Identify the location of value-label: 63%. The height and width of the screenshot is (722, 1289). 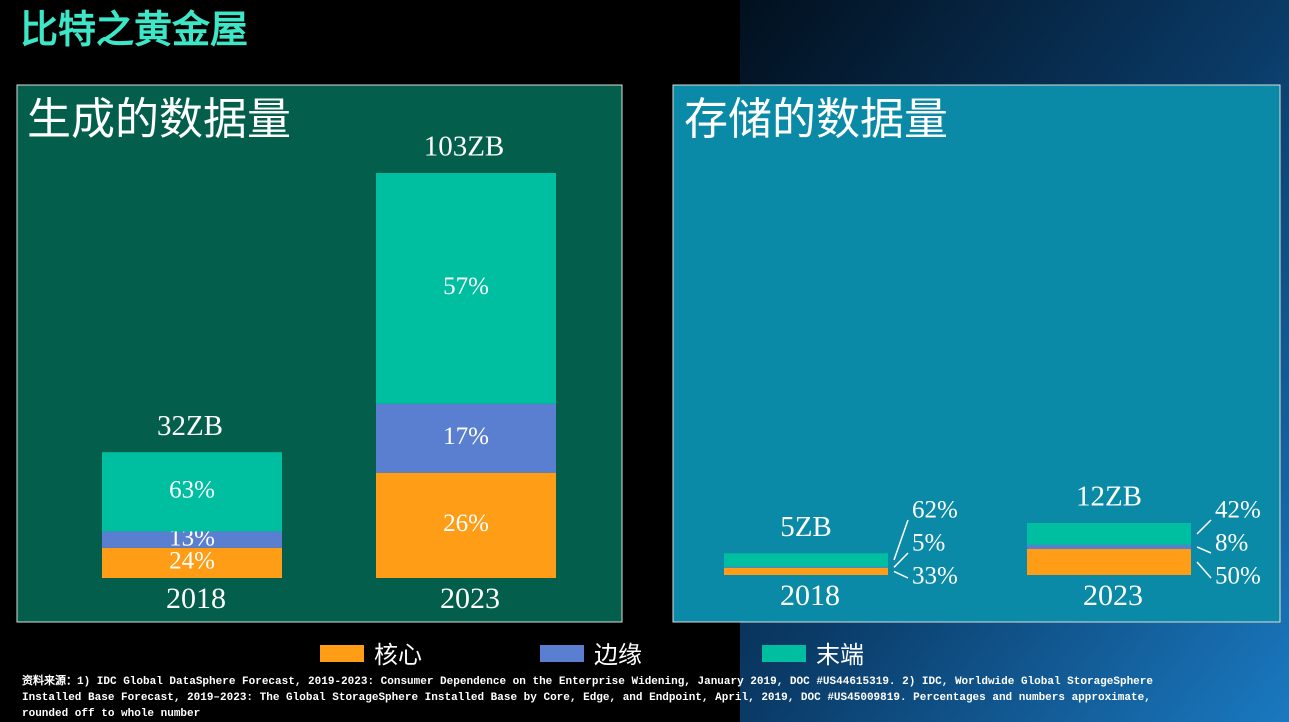
(192, 490).